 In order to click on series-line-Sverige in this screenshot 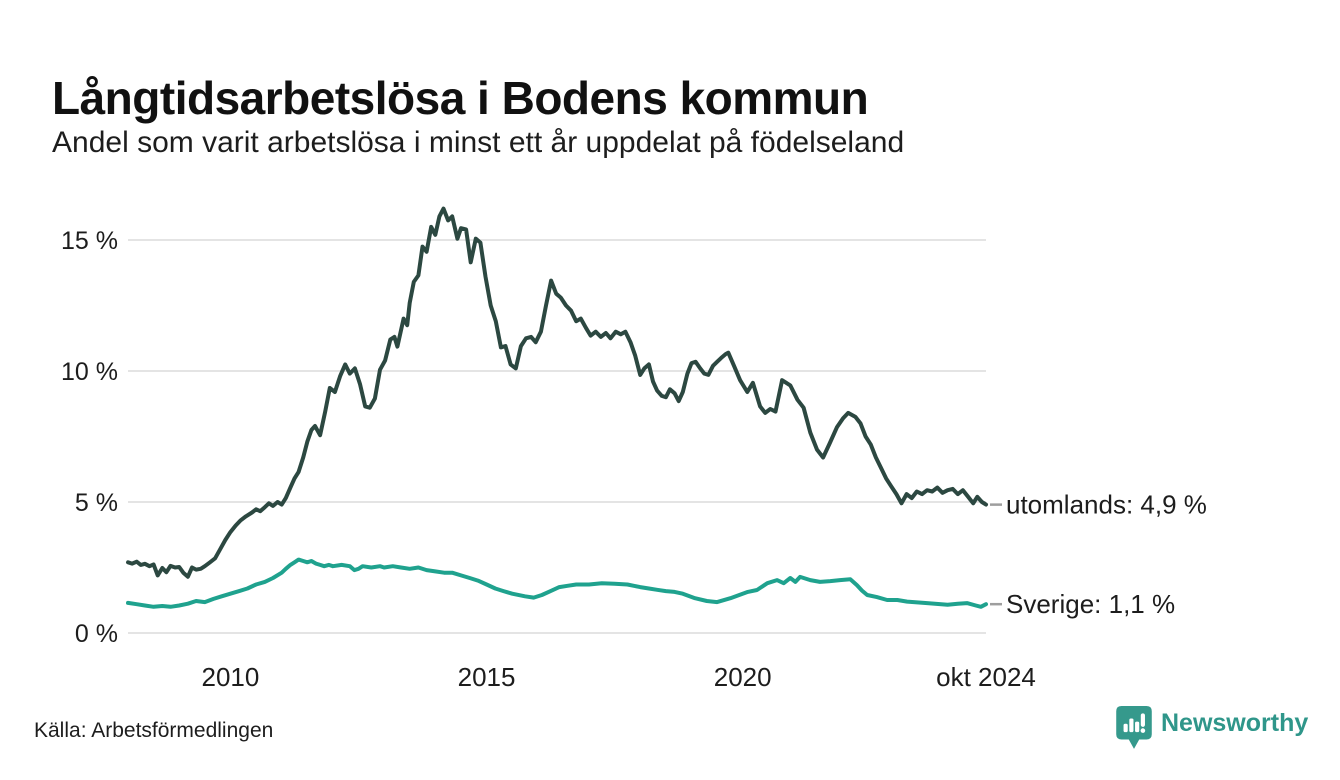, I will do `click(557, 583)`.